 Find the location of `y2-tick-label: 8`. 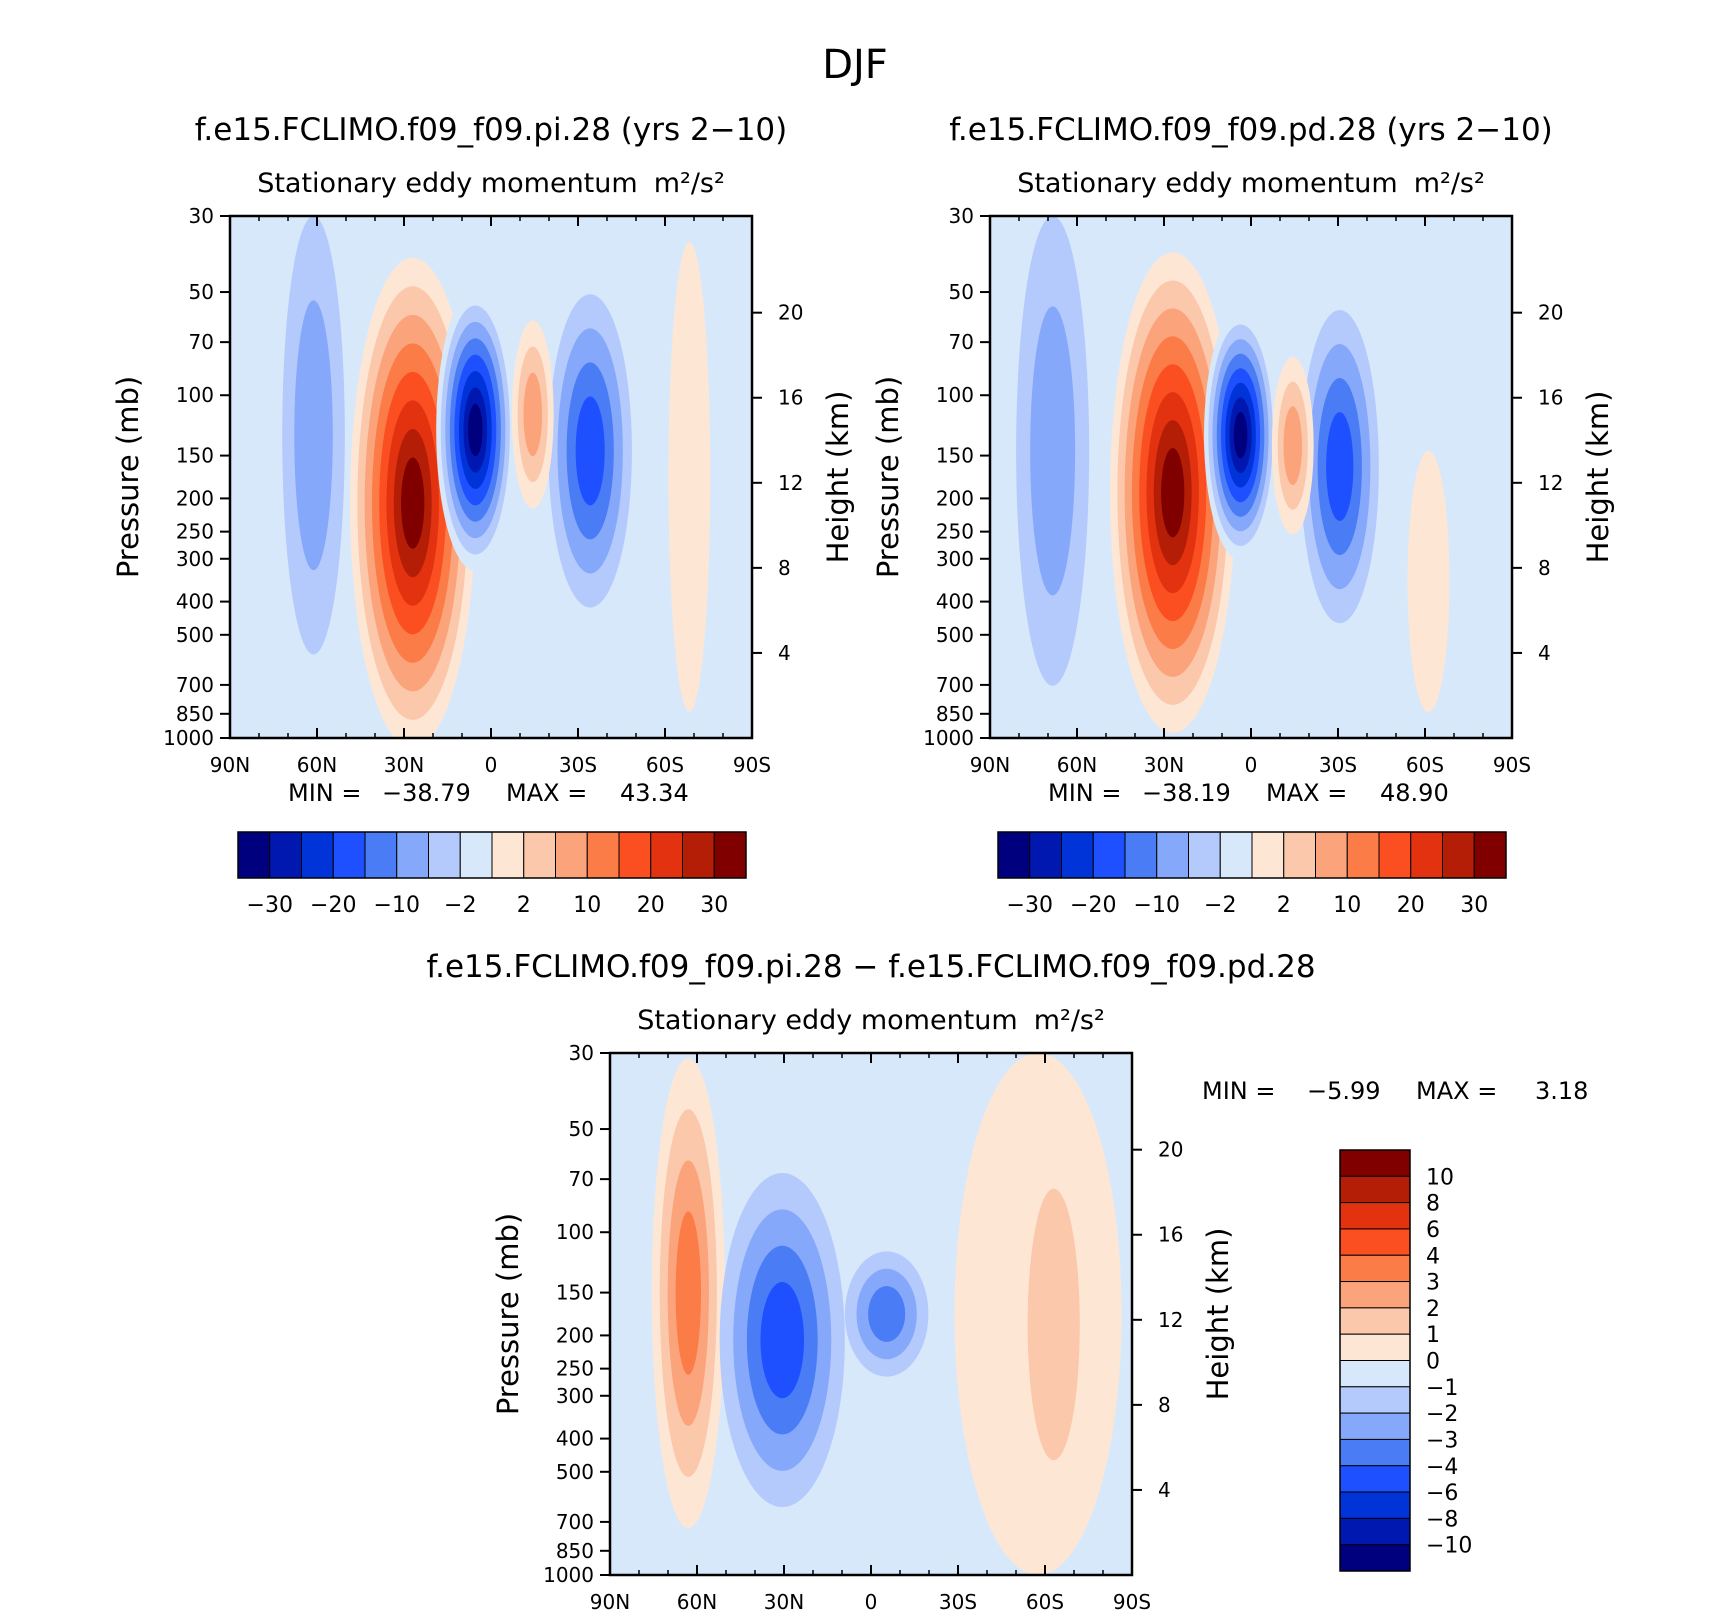

y2-tick-label: 8 is located at coordinates (1544, 568).